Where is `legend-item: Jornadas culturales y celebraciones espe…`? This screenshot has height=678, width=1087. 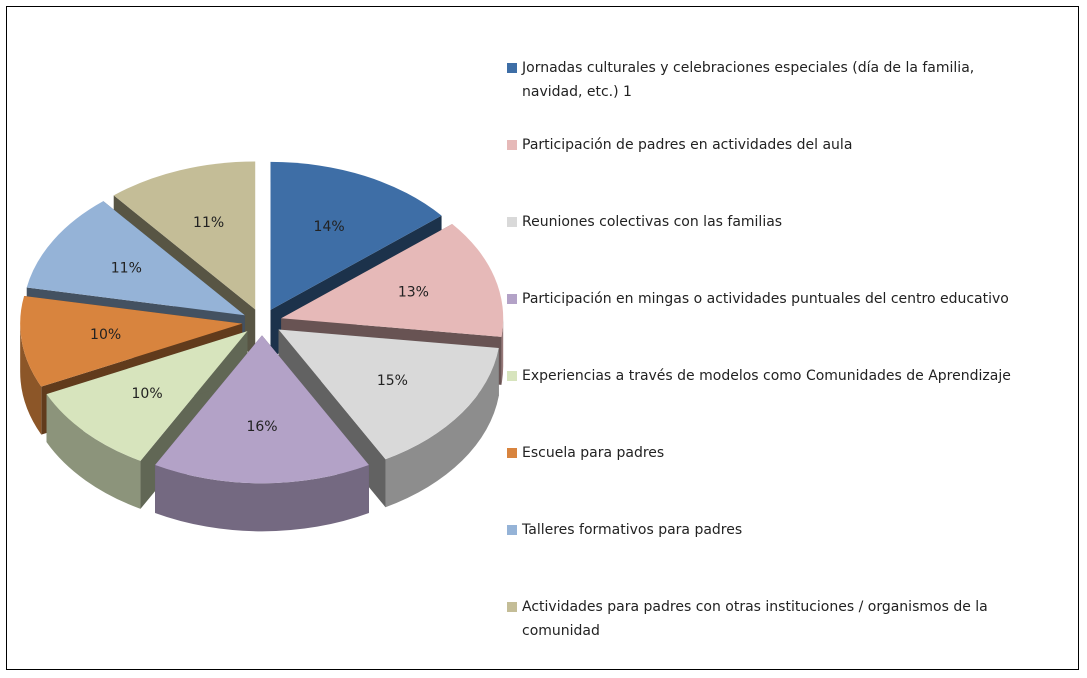
legend-item: Jornadas culturales y celebraciones espe… is located at coordinates (787, 80).